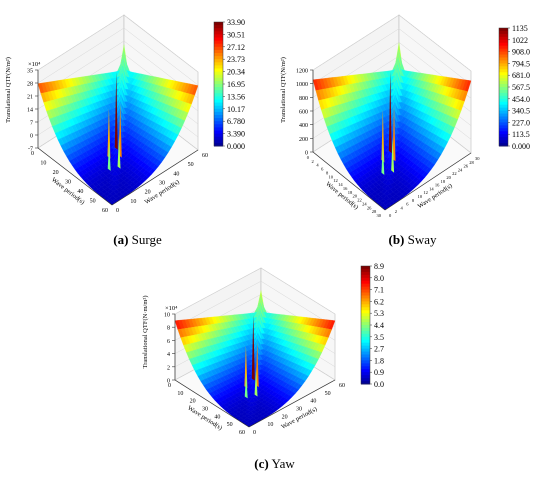 This screenshot has width=550, height=481. Describe the element at coordinates (303, 140) in the screenshot. I see `z-tick-label: 200` at that location.